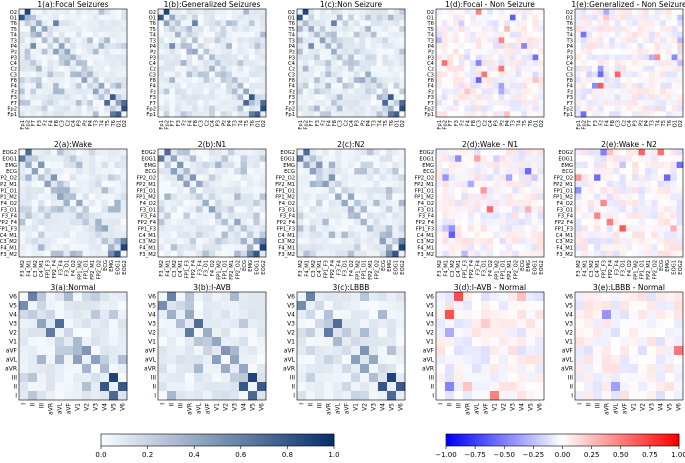  What do you see at coordinates (320, 268) in the screenshot?
I see `x-tick-label: C4_M1` at bounding box center [320, 268].